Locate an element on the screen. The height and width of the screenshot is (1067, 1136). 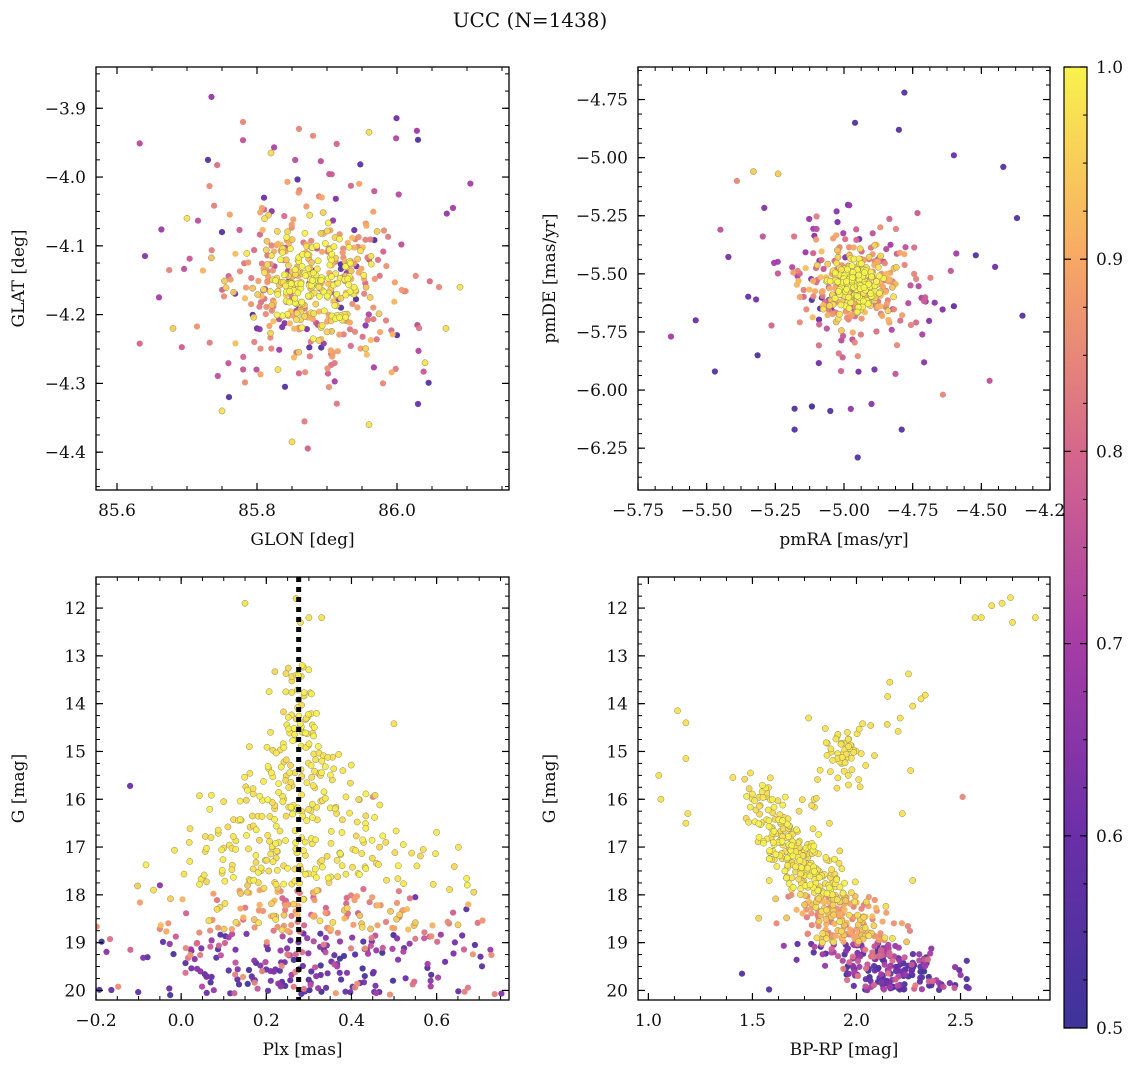
x-tick-label: 86.0 is located at coordinates (397, 511).